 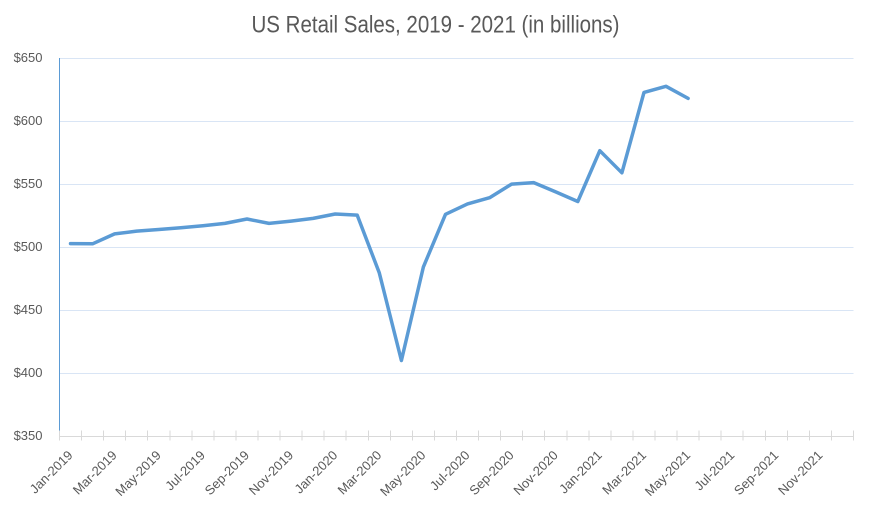 I want to click on svg-text: $450, so click(x=28, y=309).